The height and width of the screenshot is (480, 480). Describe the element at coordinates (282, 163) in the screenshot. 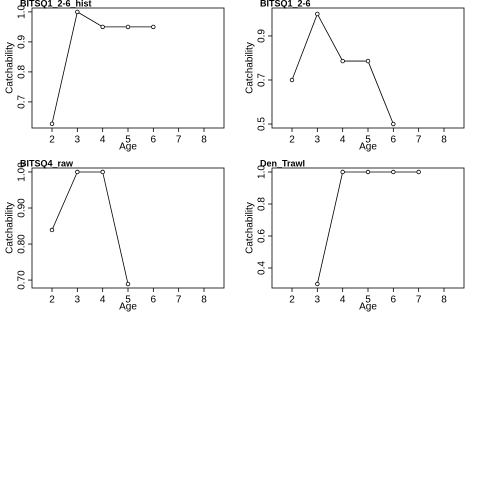

I see `panel-title: Den_Trawl` at that location.